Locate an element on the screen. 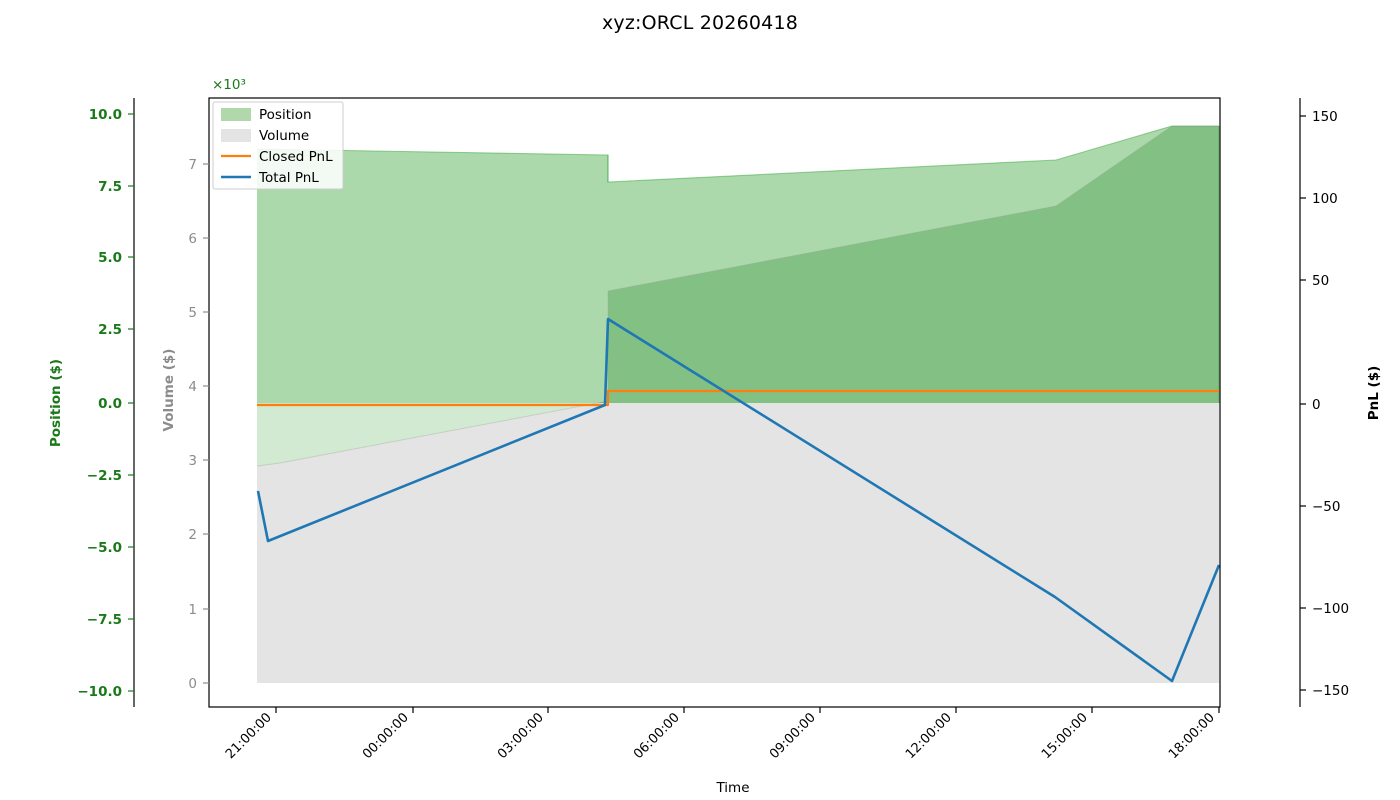 The image size is (1400, 800). position-tick-5: −2.5 is located at coordinates (104, 476).